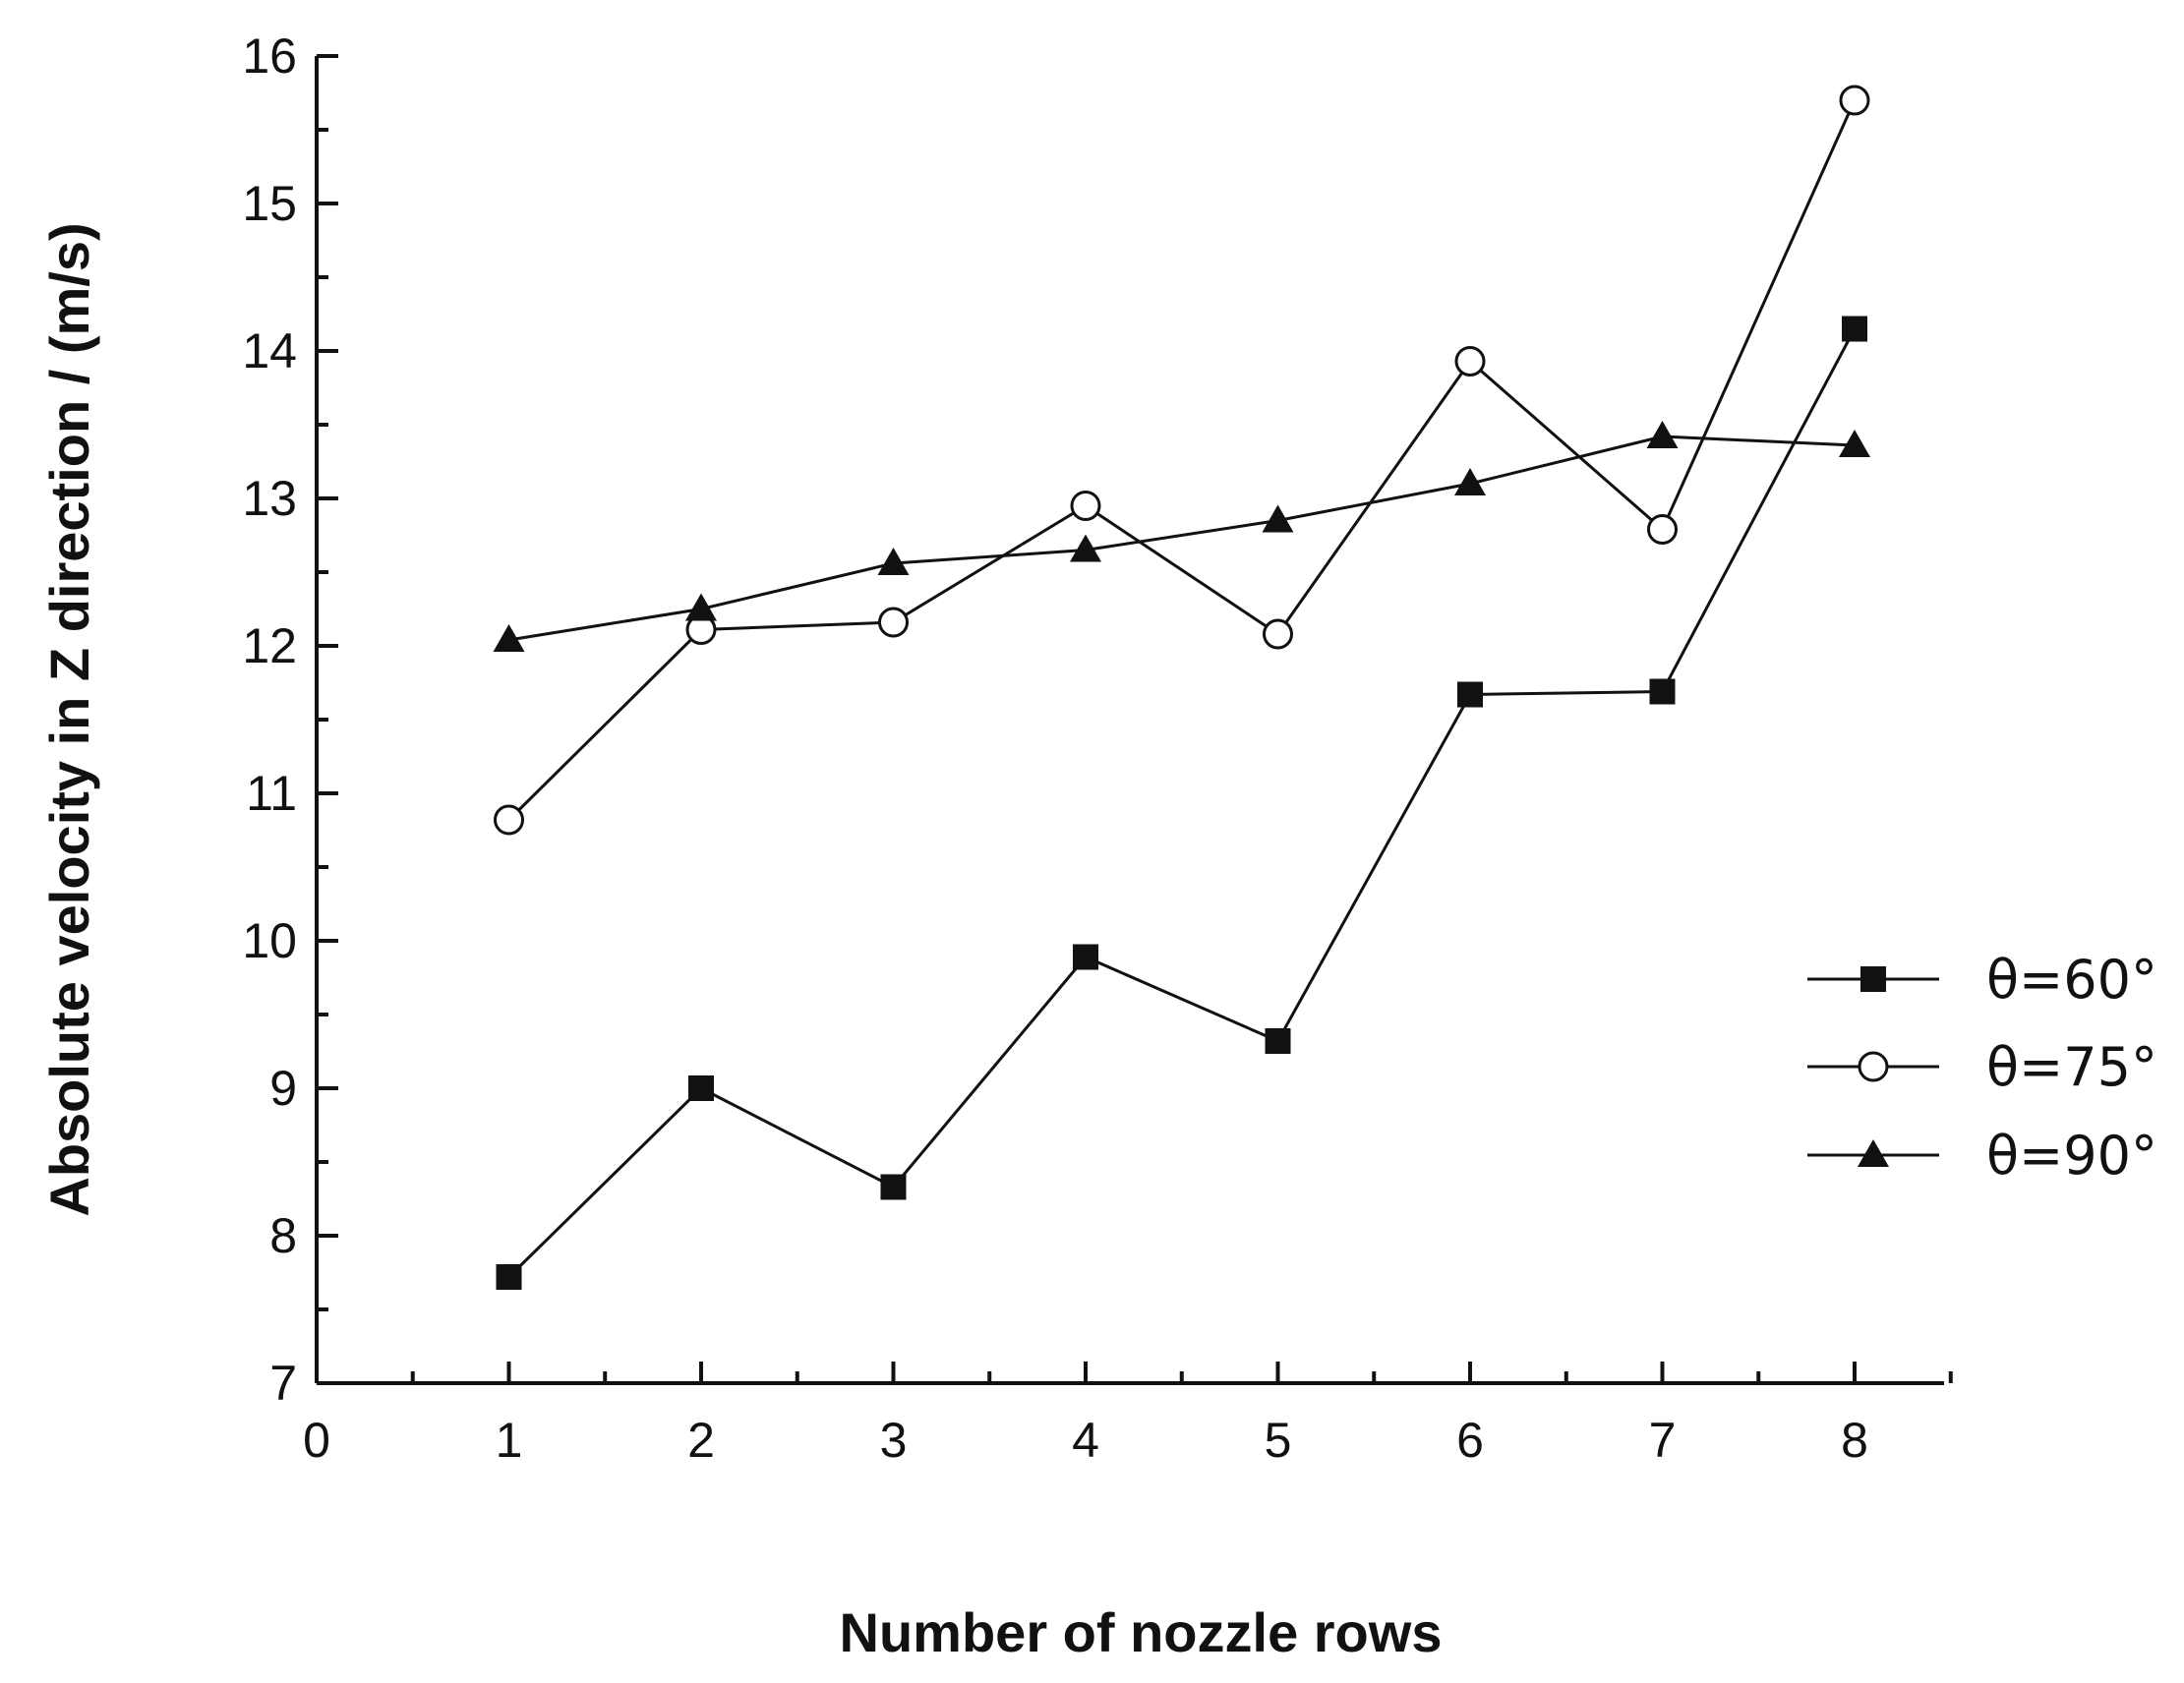 This screenshot has width=2184, height=1683. I want to click on x-tick-label: 2, so click(701, 1440).